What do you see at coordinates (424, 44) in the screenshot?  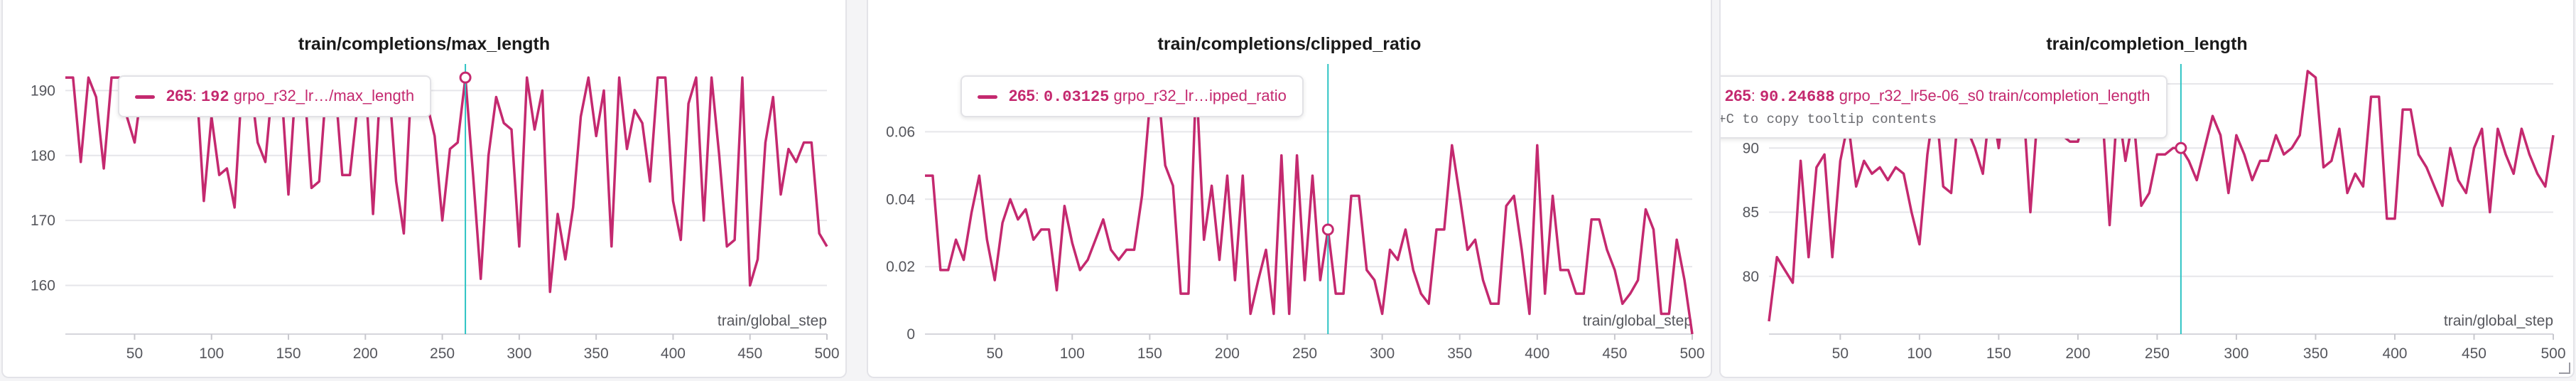 I see `panel-title: train/completions/max_length` at bounding box center [424, 44].